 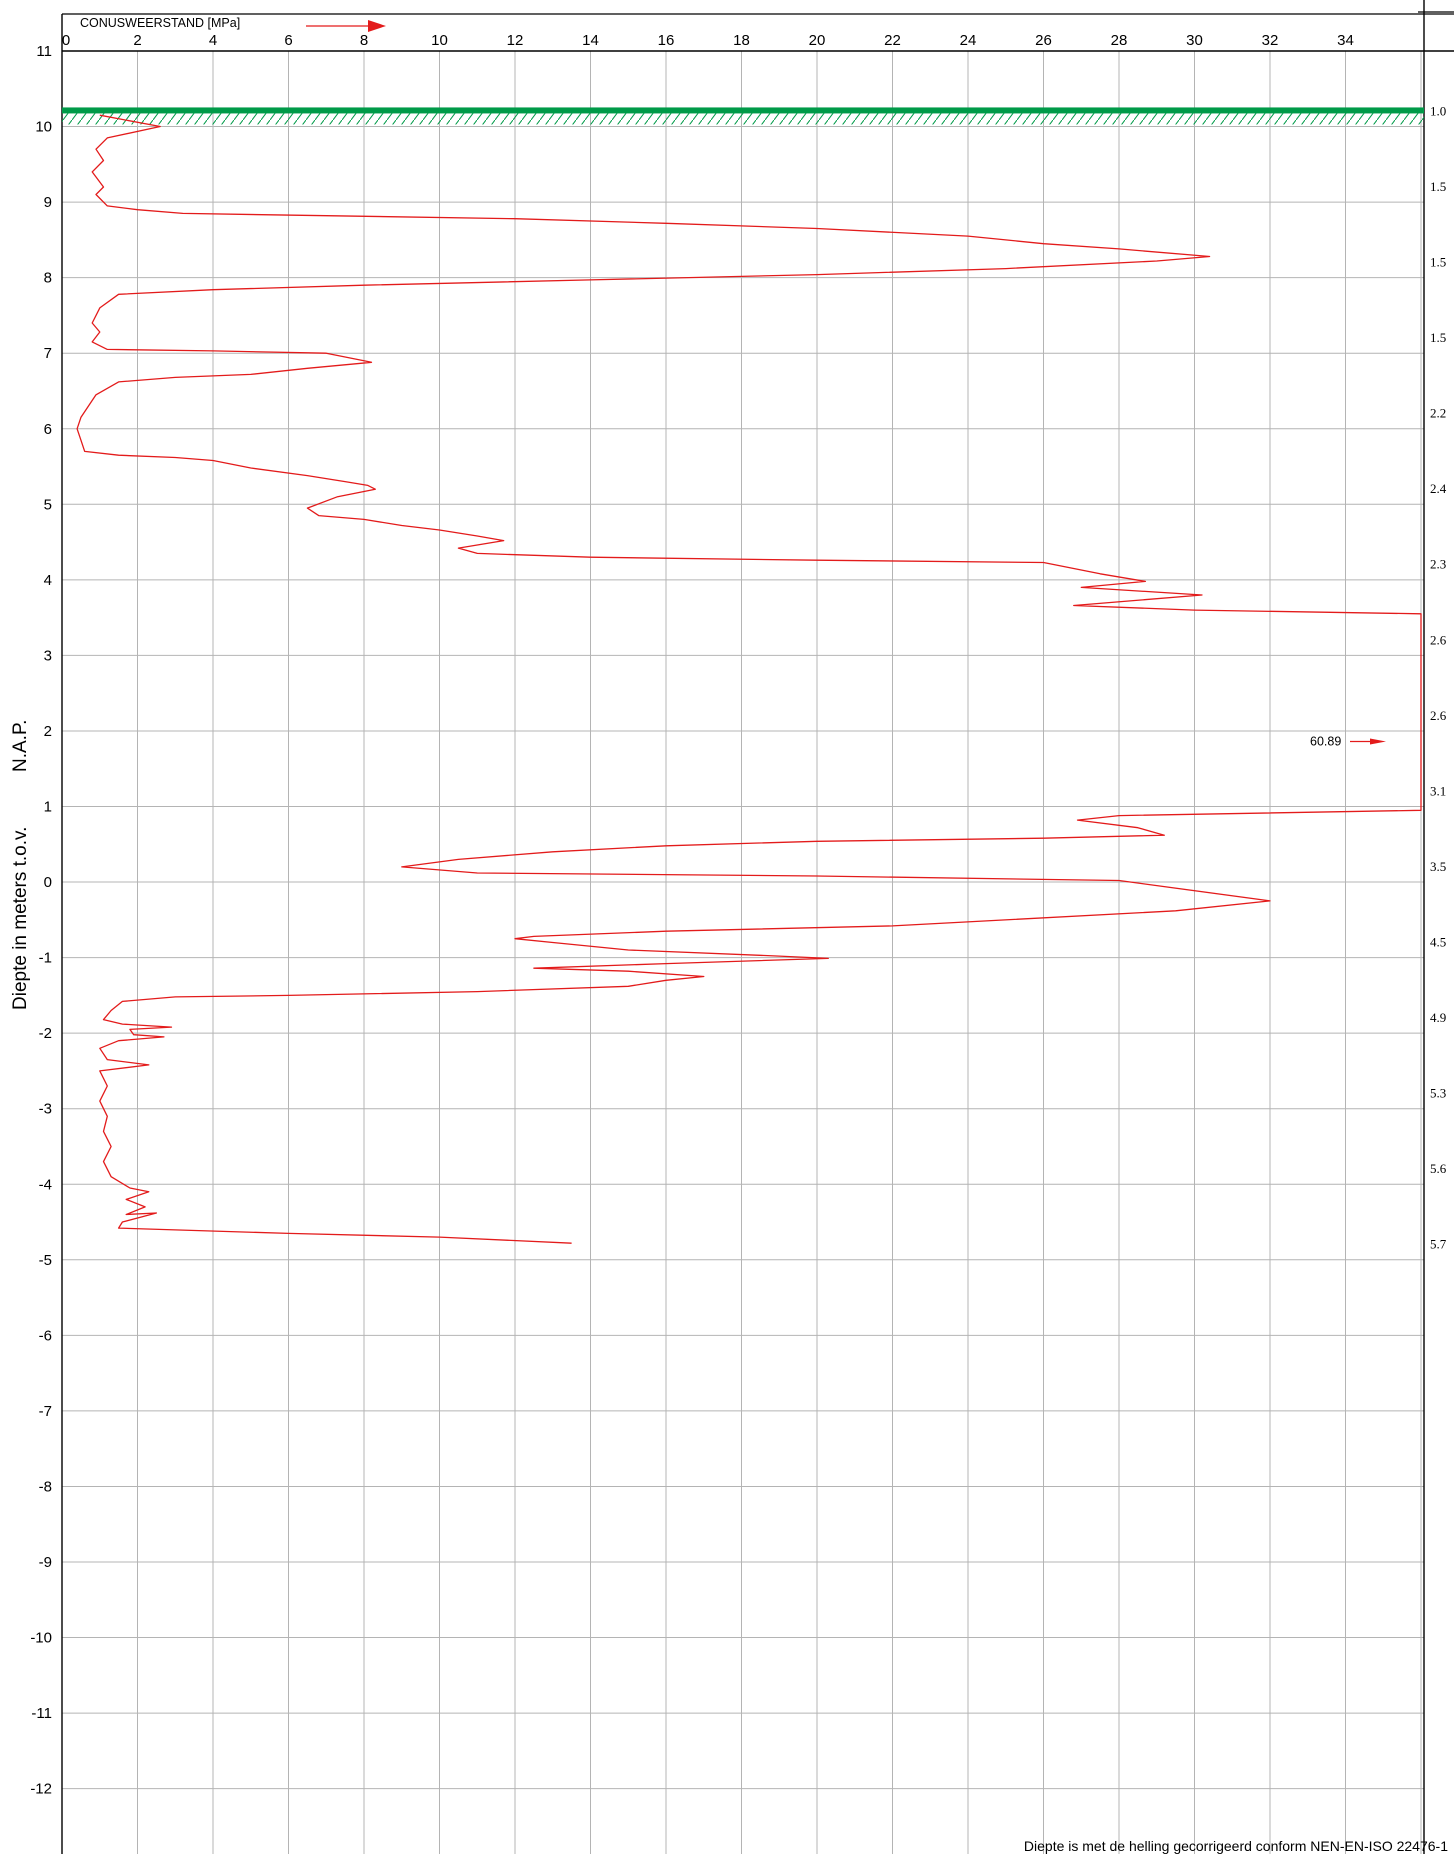 What do you see at coordinates (45, 958) in the screenshot?
I see `y-tick-label: -1` at bounding box center [45, 958].